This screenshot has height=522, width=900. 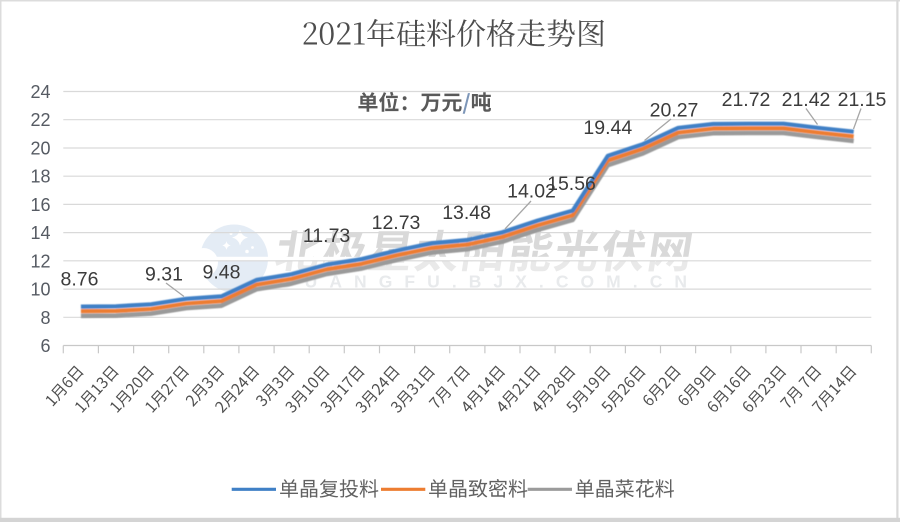 What do you see at coordinates (45, 346) in the screenshot?
I see `svg-text: 6` at bounding box center [45, 346].